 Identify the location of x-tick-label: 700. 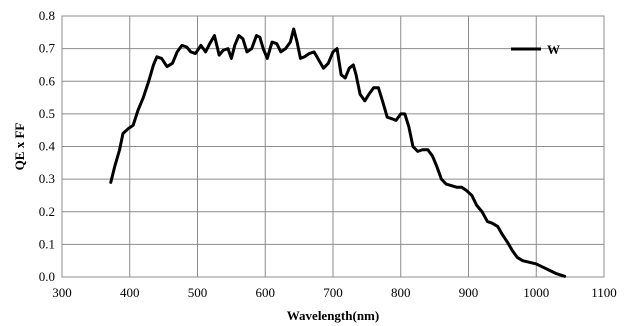
(333, 292).